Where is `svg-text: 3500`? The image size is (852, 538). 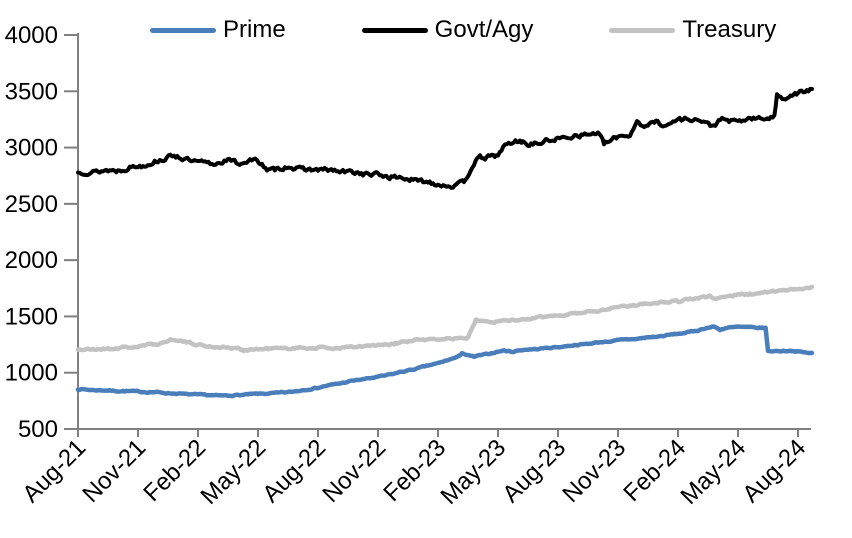 svg-text: 3500 is located at coordinates (31, 91).